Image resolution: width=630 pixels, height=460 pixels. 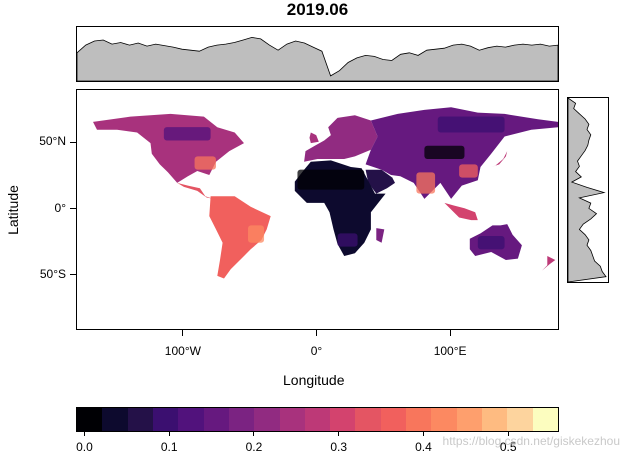 What do you see at coordinates (256, 234) in the screenshot?
I see `brazil-bright-patch` at bounding box center [256, 234].